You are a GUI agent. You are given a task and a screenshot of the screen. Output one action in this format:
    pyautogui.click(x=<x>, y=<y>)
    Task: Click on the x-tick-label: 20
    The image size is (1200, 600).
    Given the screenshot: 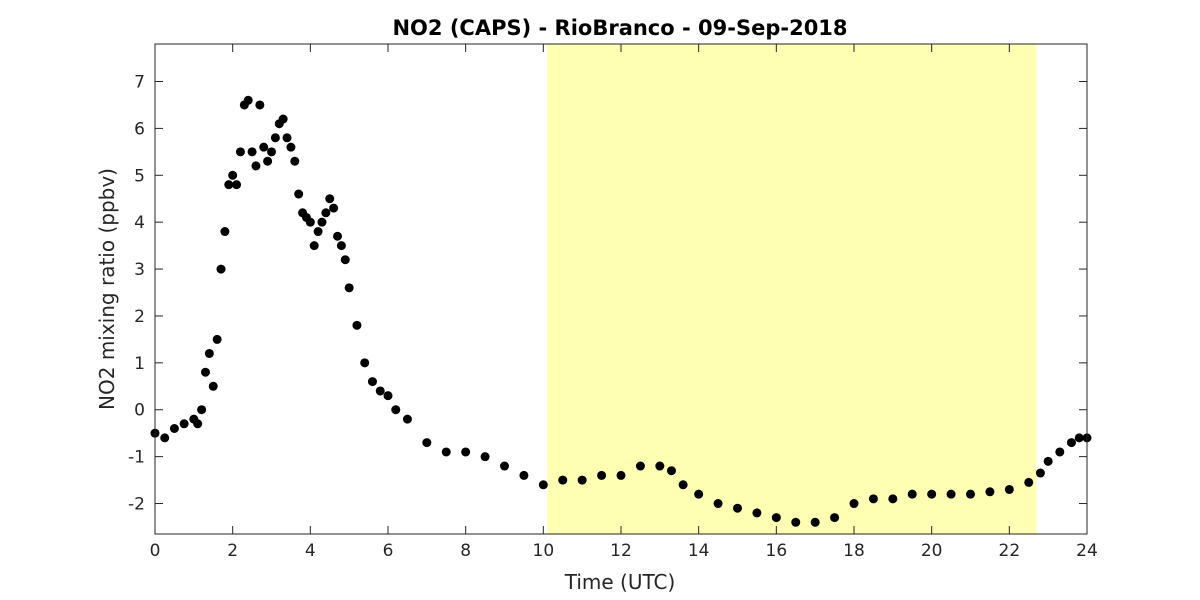 What is the action you would take?
    pyautogui.click(x=932, y=551)
    